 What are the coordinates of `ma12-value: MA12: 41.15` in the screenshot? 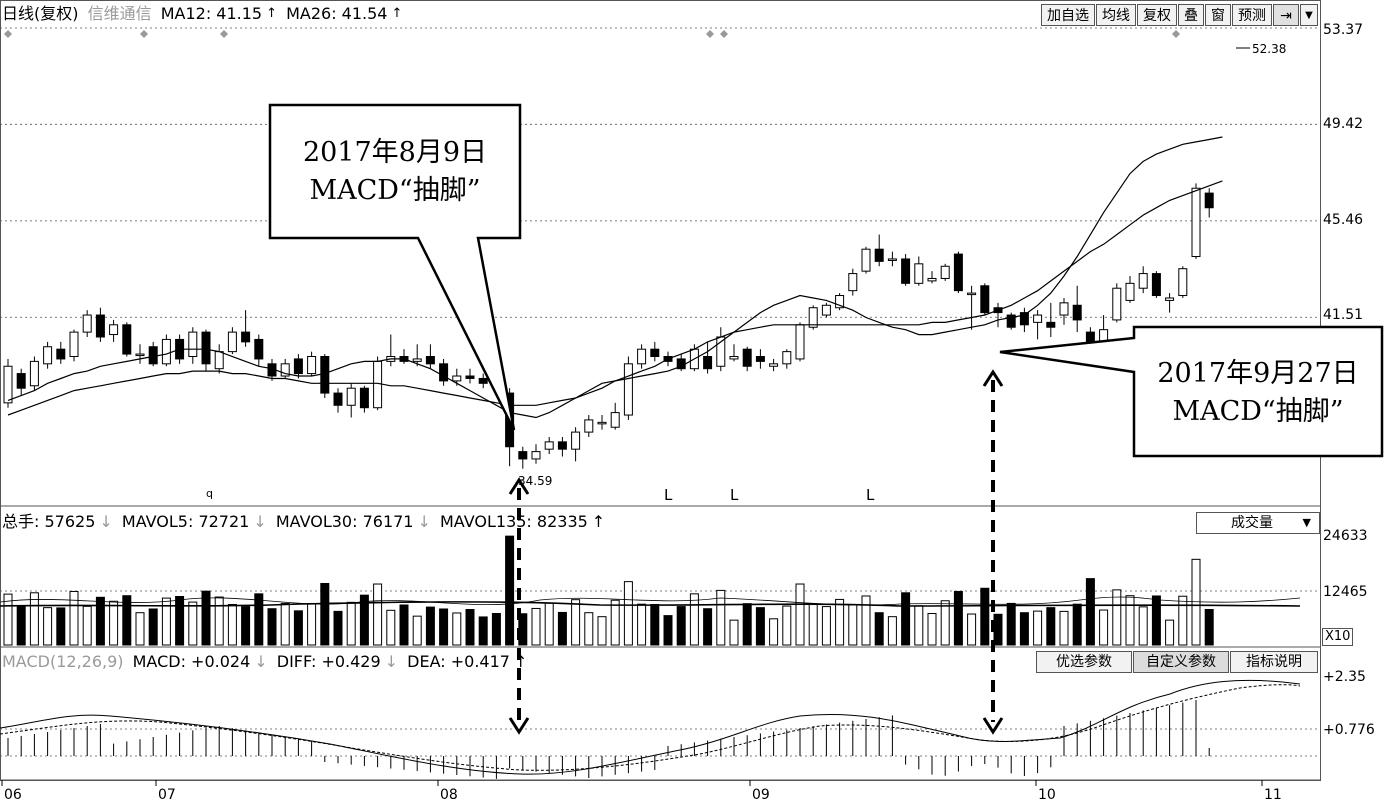 It's located at (211, 13).